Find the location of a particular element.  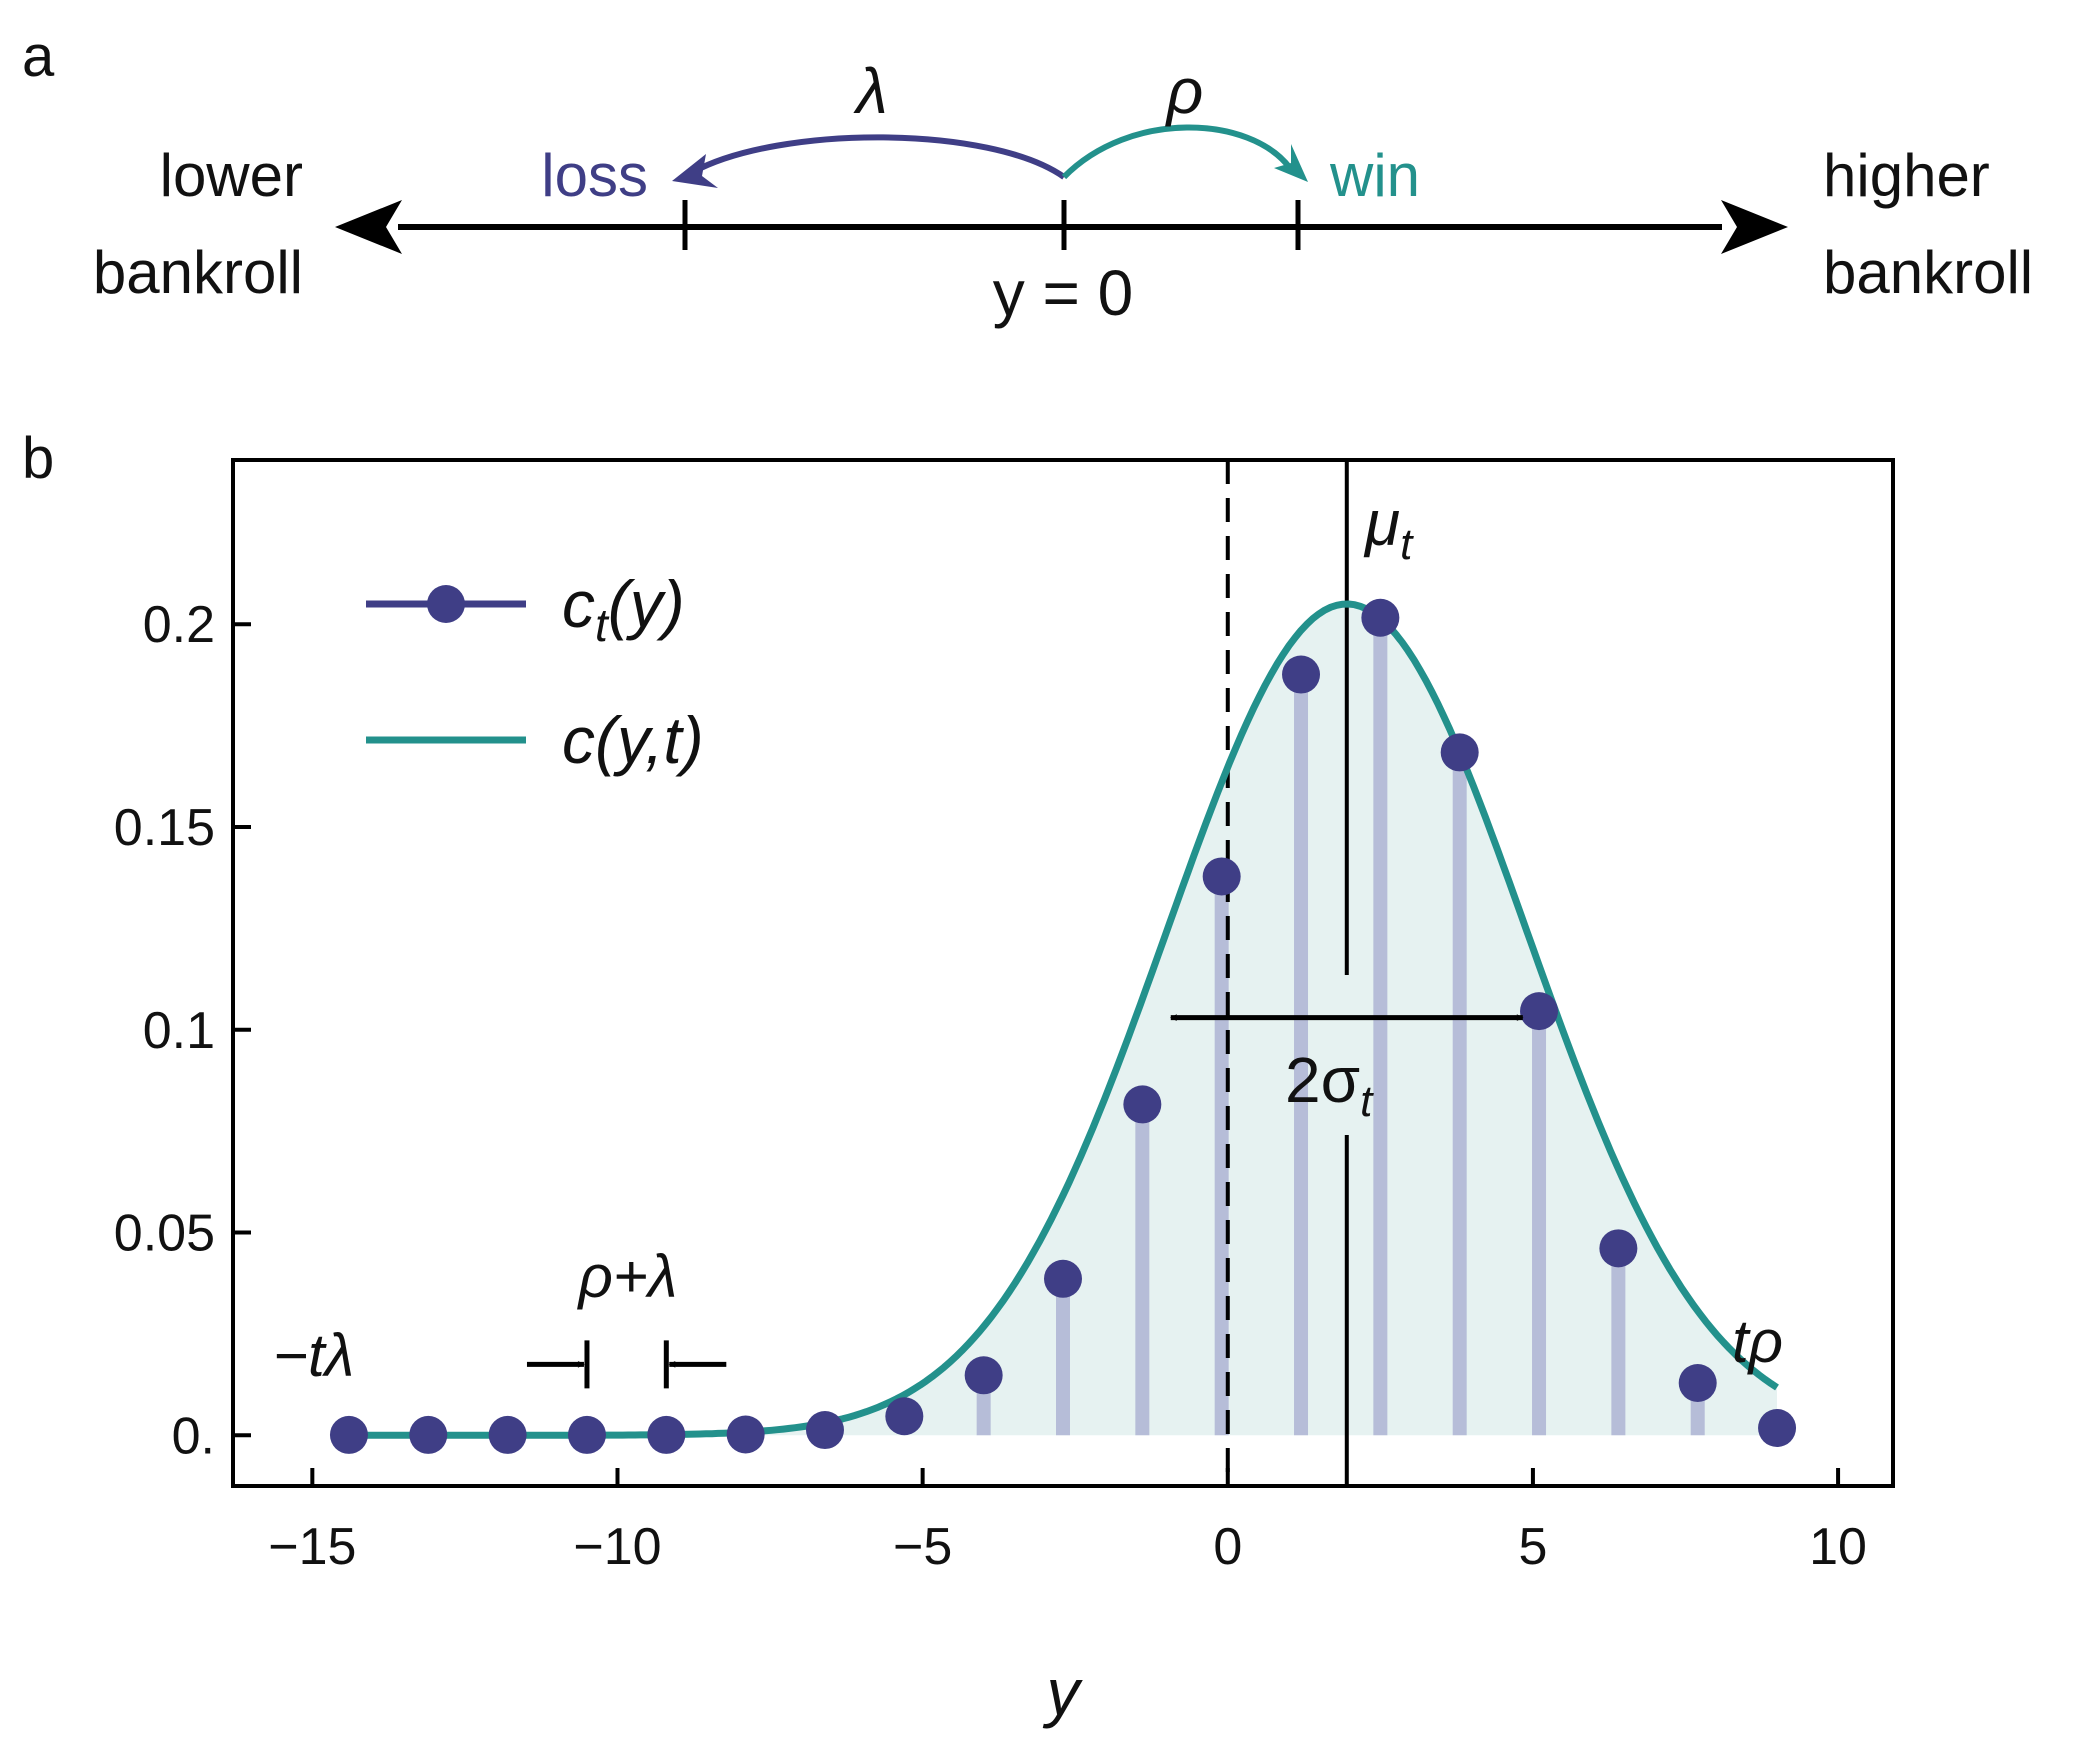

higher-label: higher is located at coordinates (1906, 175).